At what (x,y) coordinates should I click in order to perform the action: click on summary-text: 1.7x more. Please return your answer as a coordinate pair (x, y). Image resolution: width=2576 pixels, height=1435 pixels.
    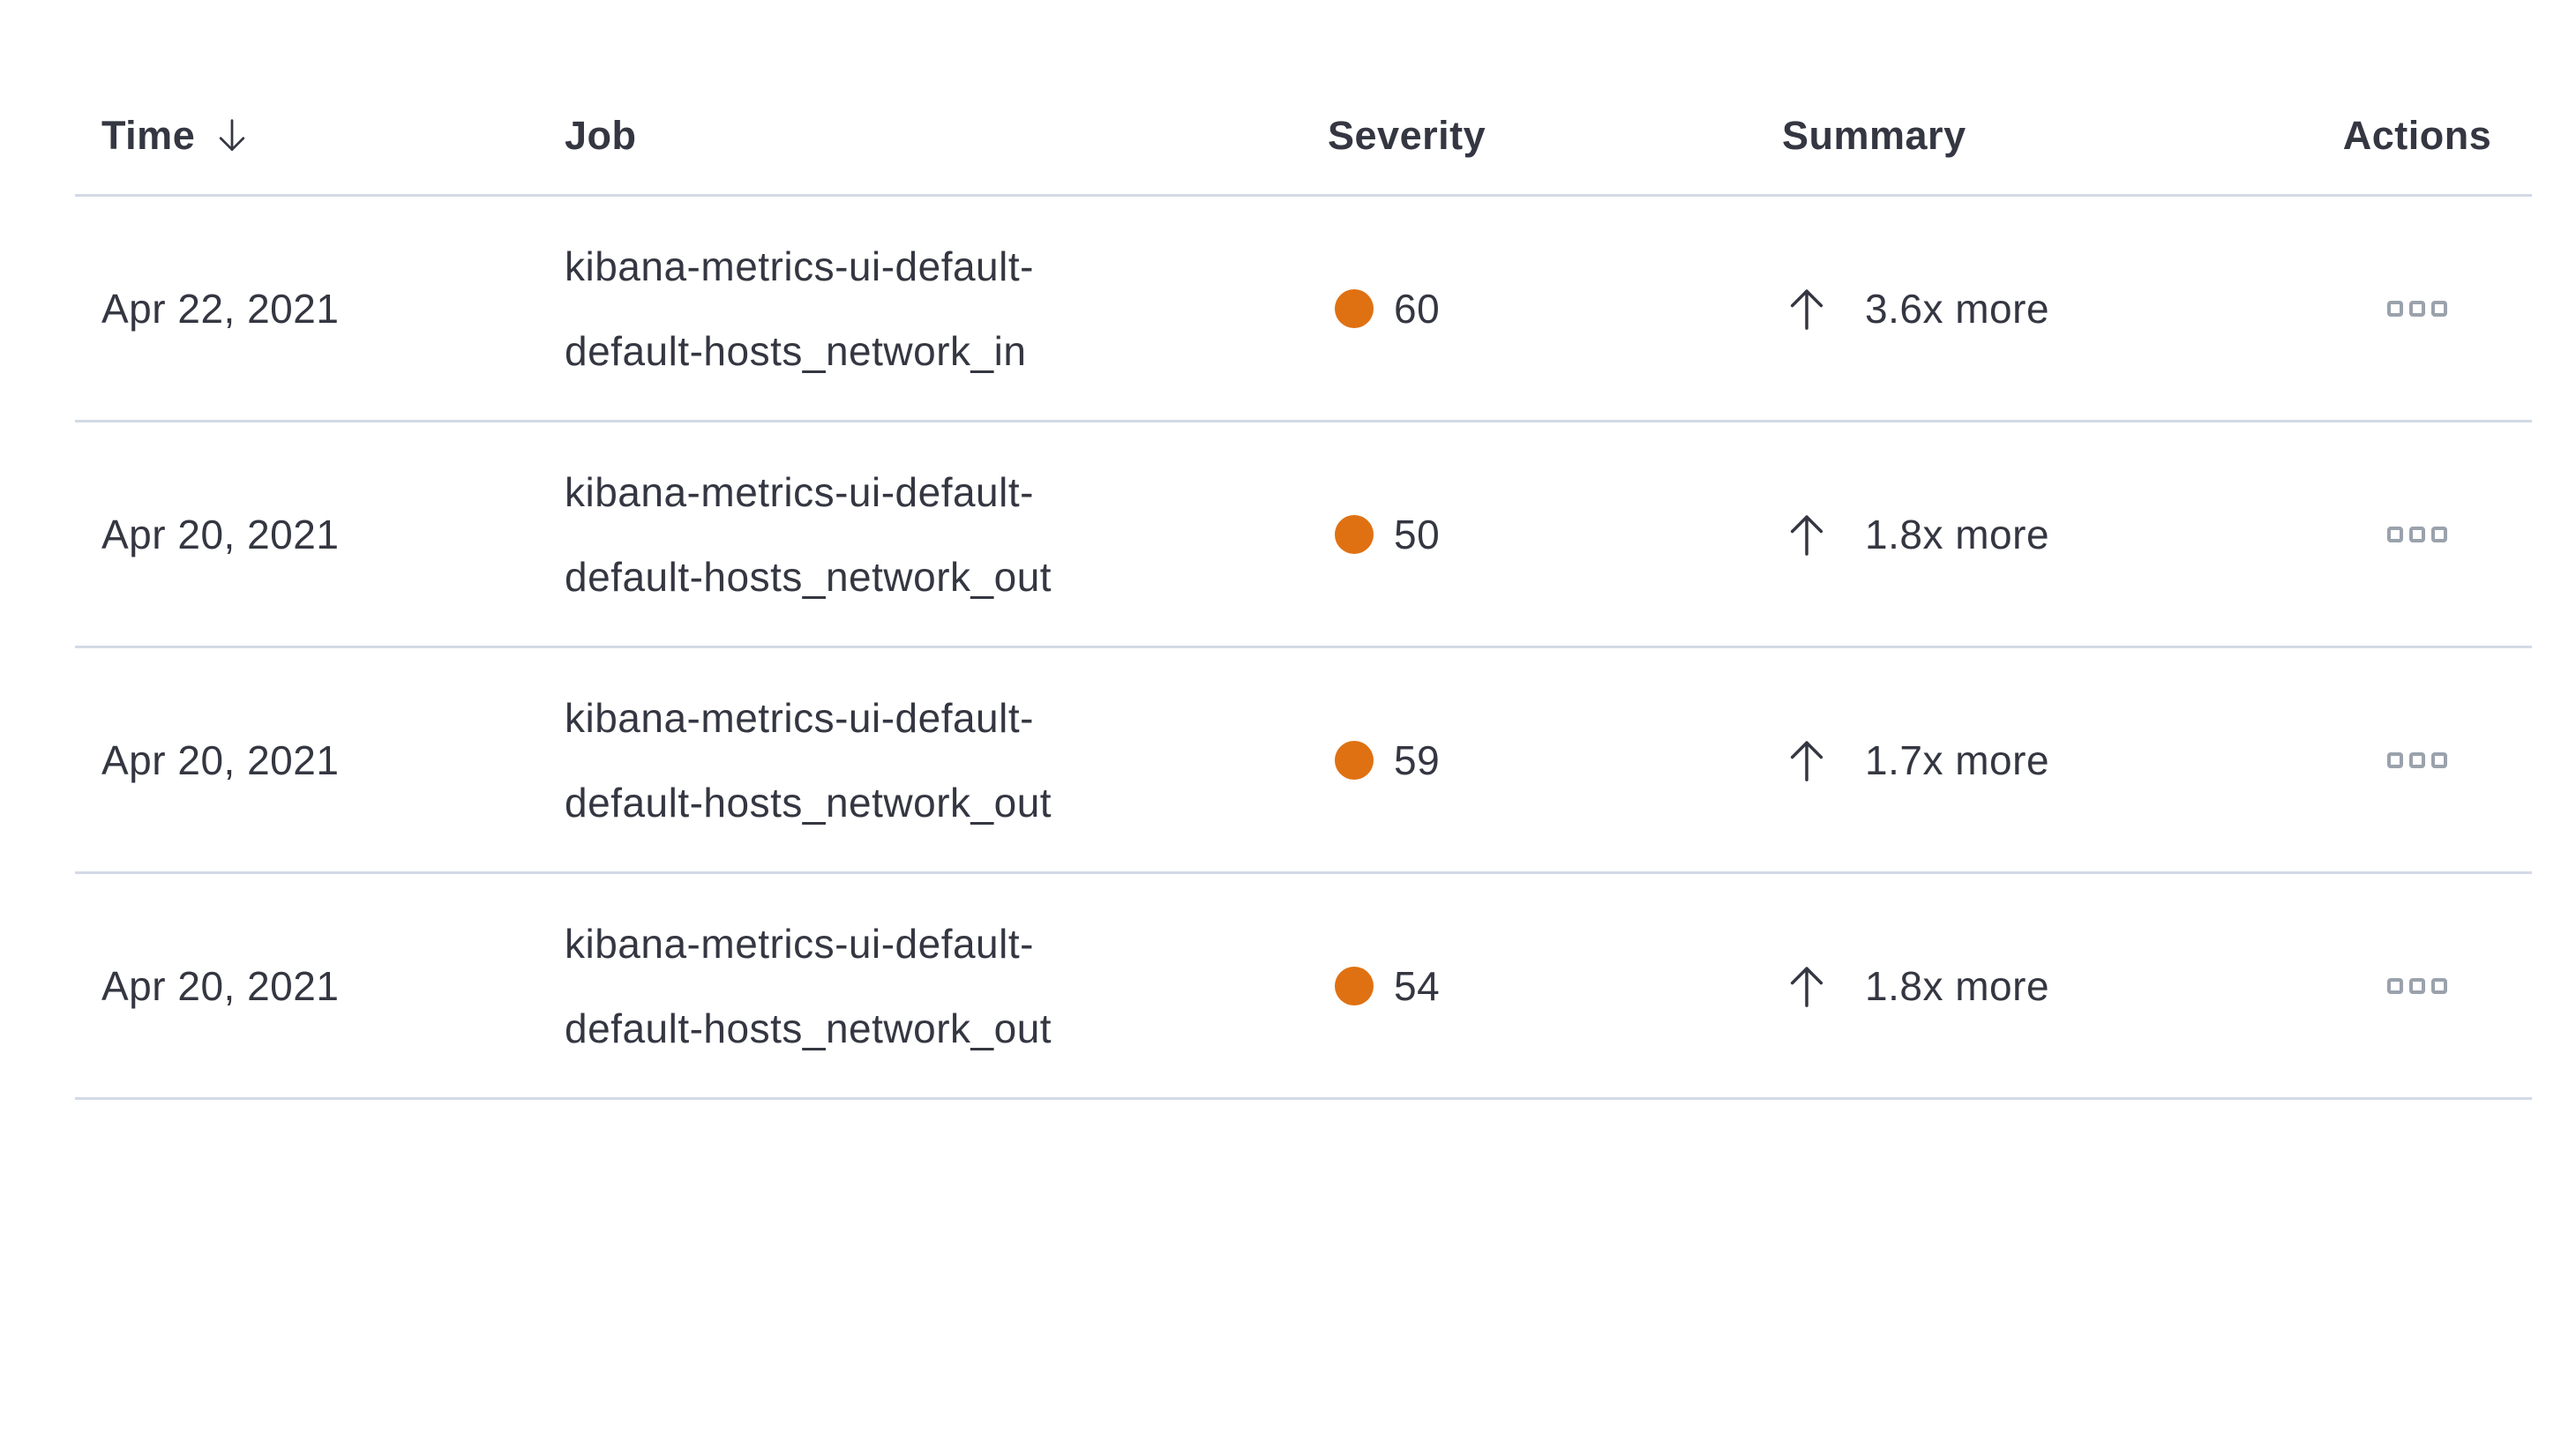
    Looking at the image, I should click on (1958, 759).